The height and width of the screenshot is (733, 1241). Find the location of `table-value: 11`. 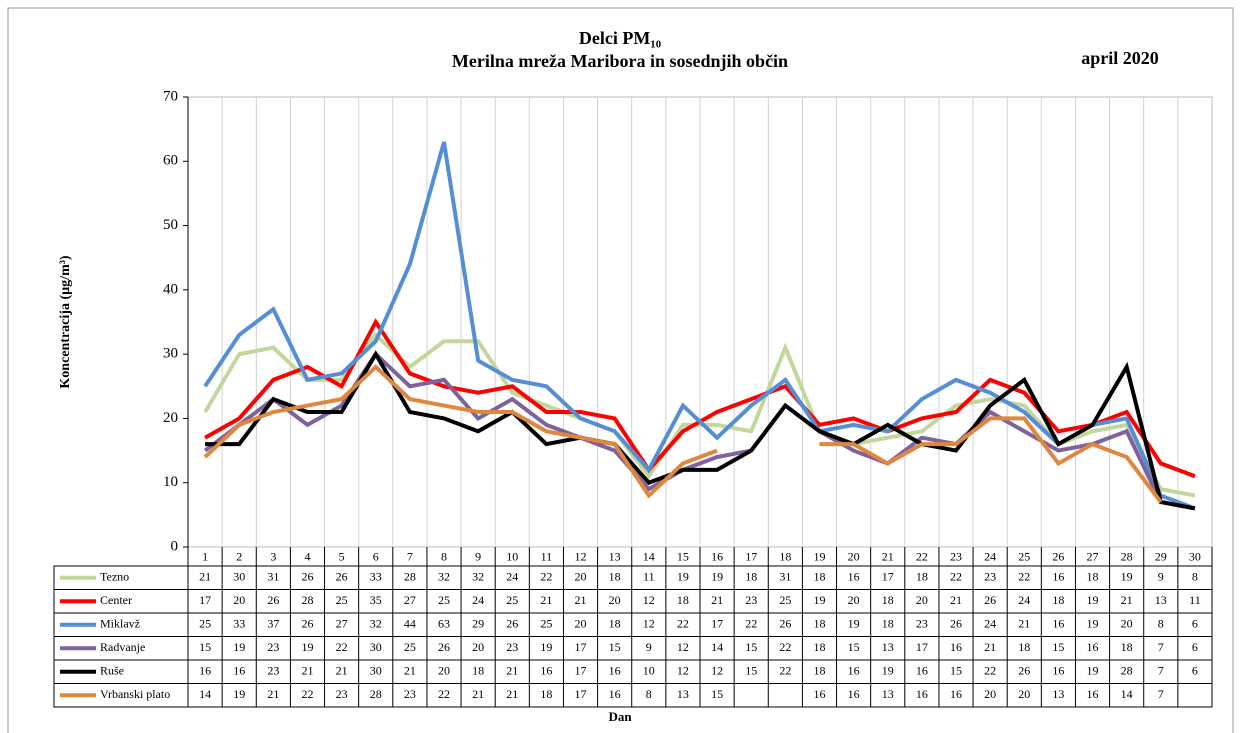

table-value: 11 is located at coordinates (1195, 600).